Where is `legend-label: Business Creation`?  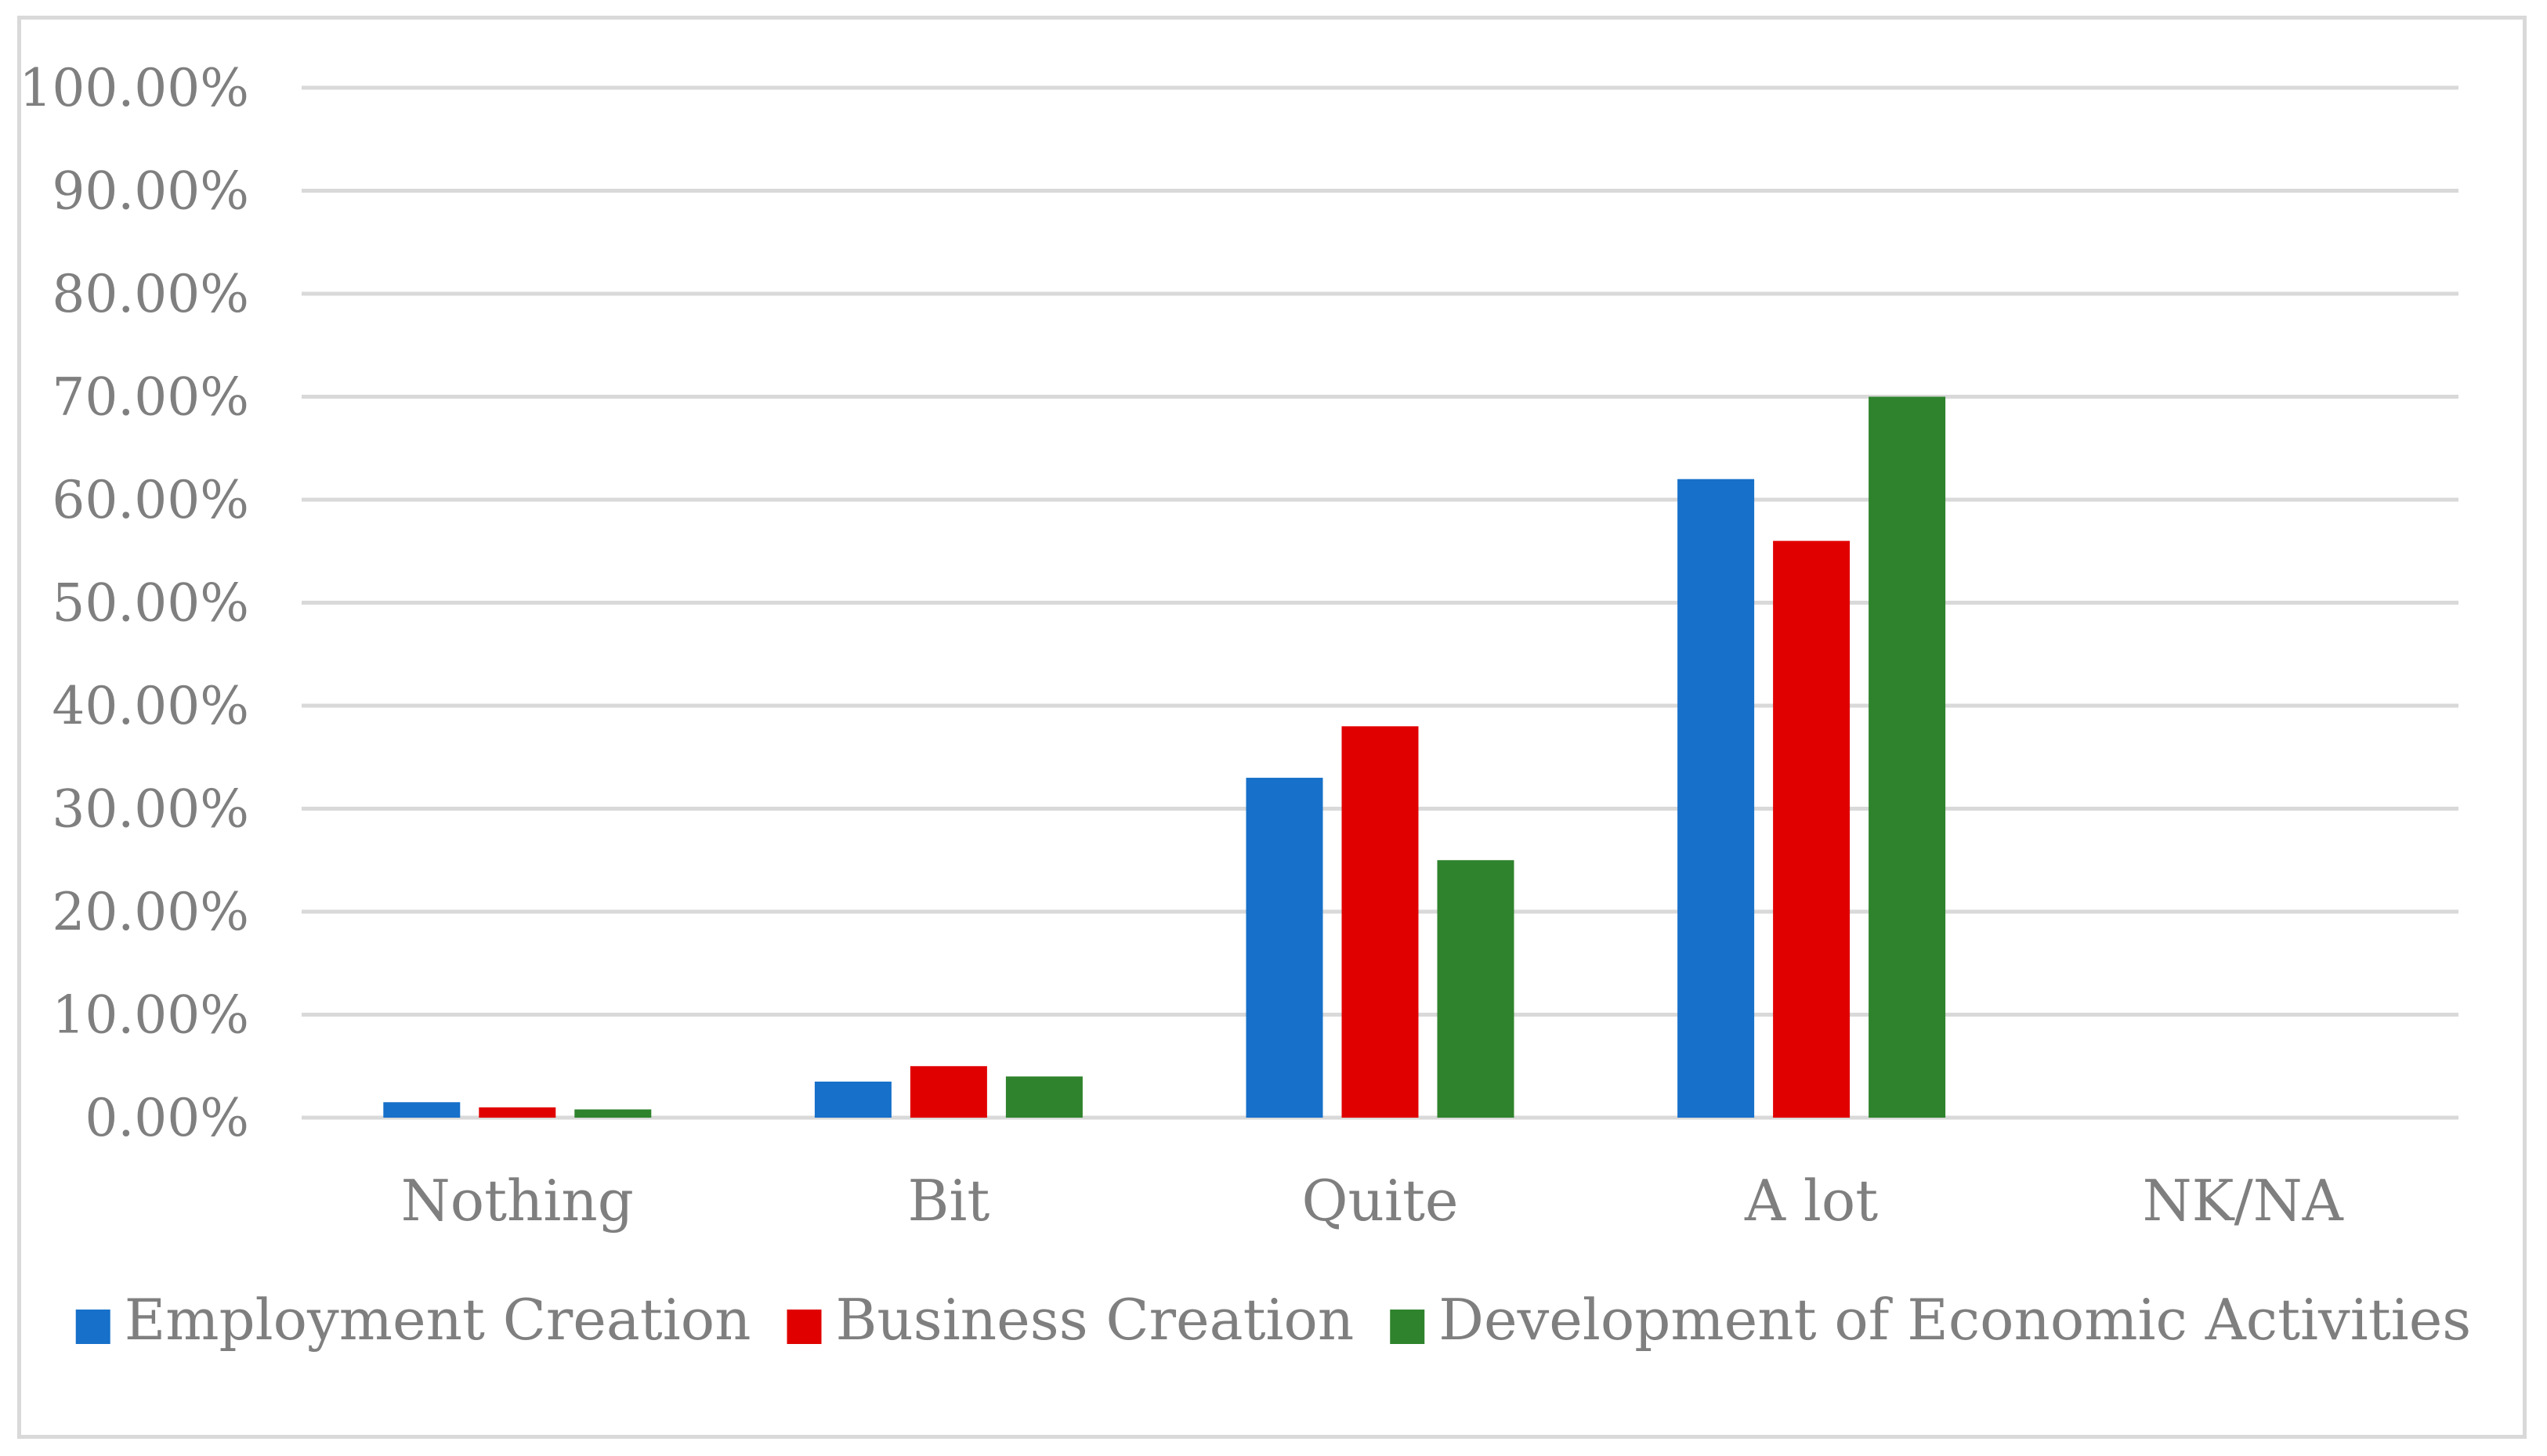
legend-label: Business Creation is located at coordinates (1095, 1320).